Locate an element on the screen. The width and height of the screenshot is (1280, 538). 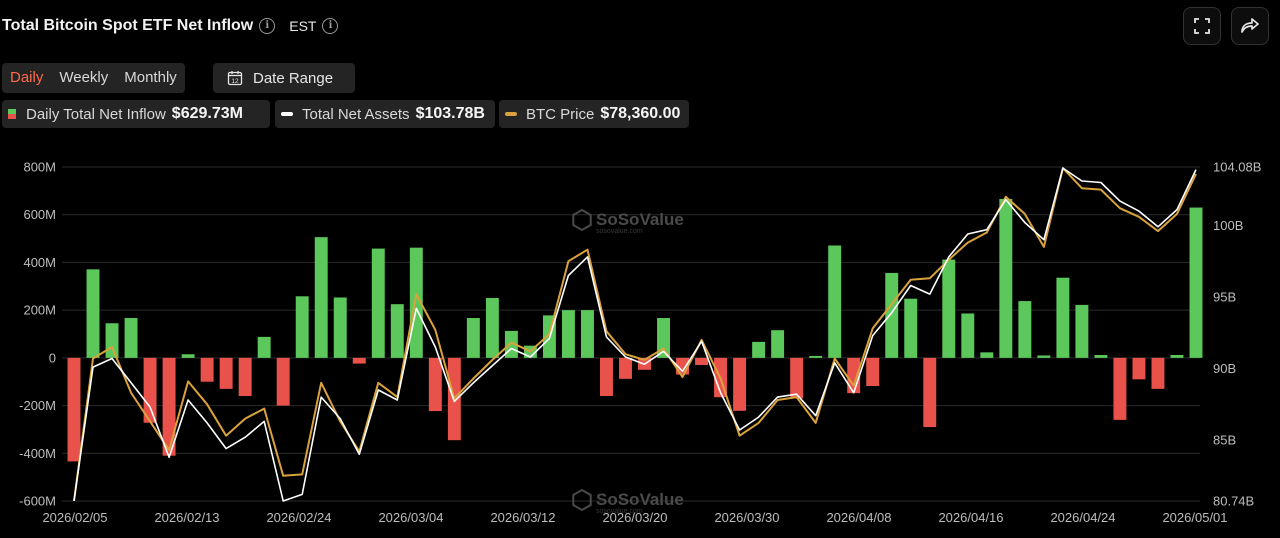
fullscreen-button is located at coordinates (1202, 26).